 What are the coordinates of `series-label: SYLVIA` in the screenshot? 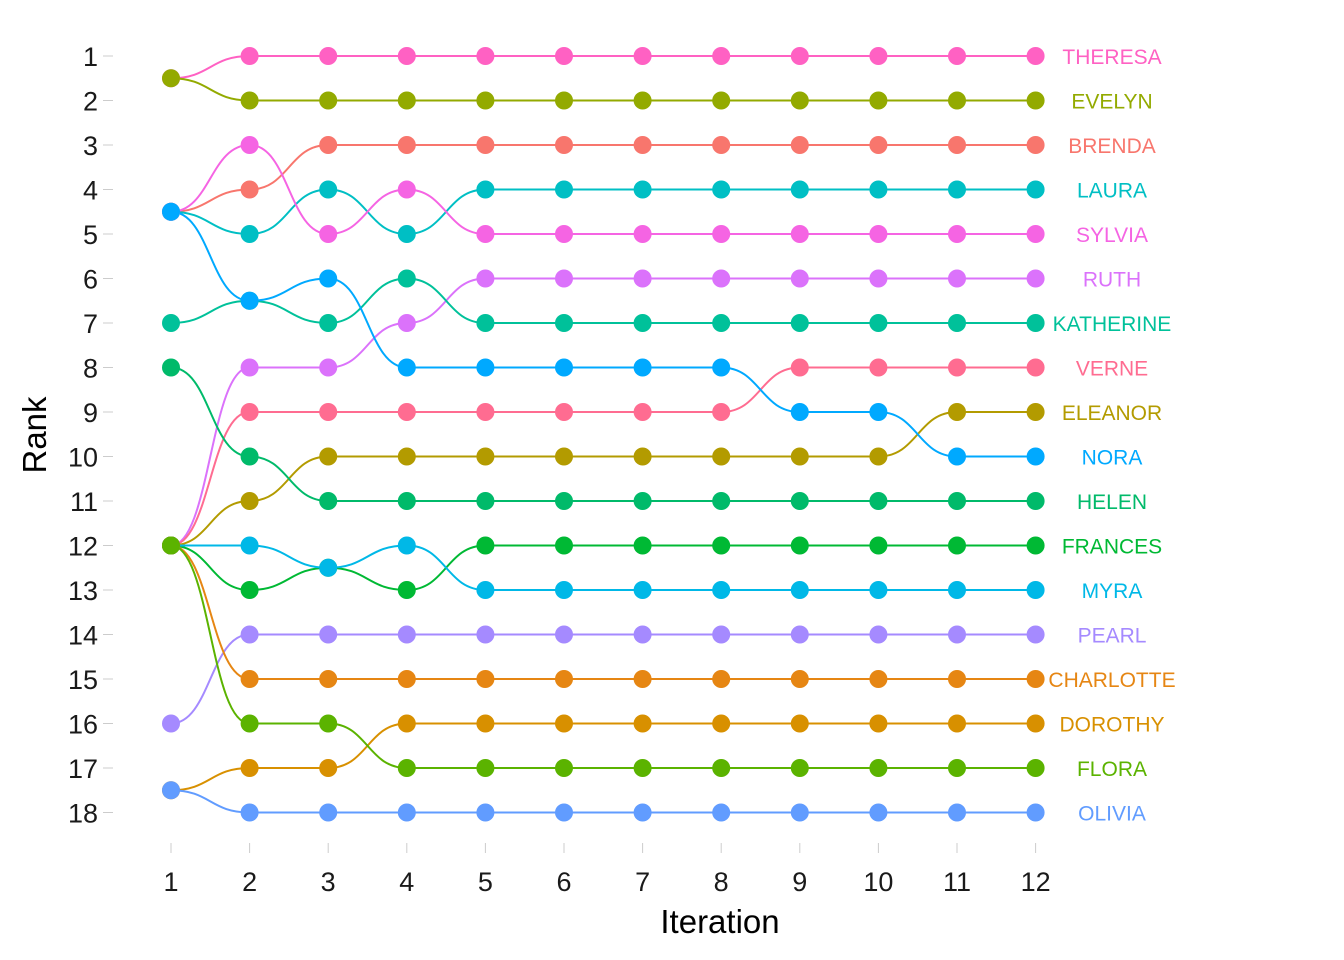 It's located at (1112, 235).